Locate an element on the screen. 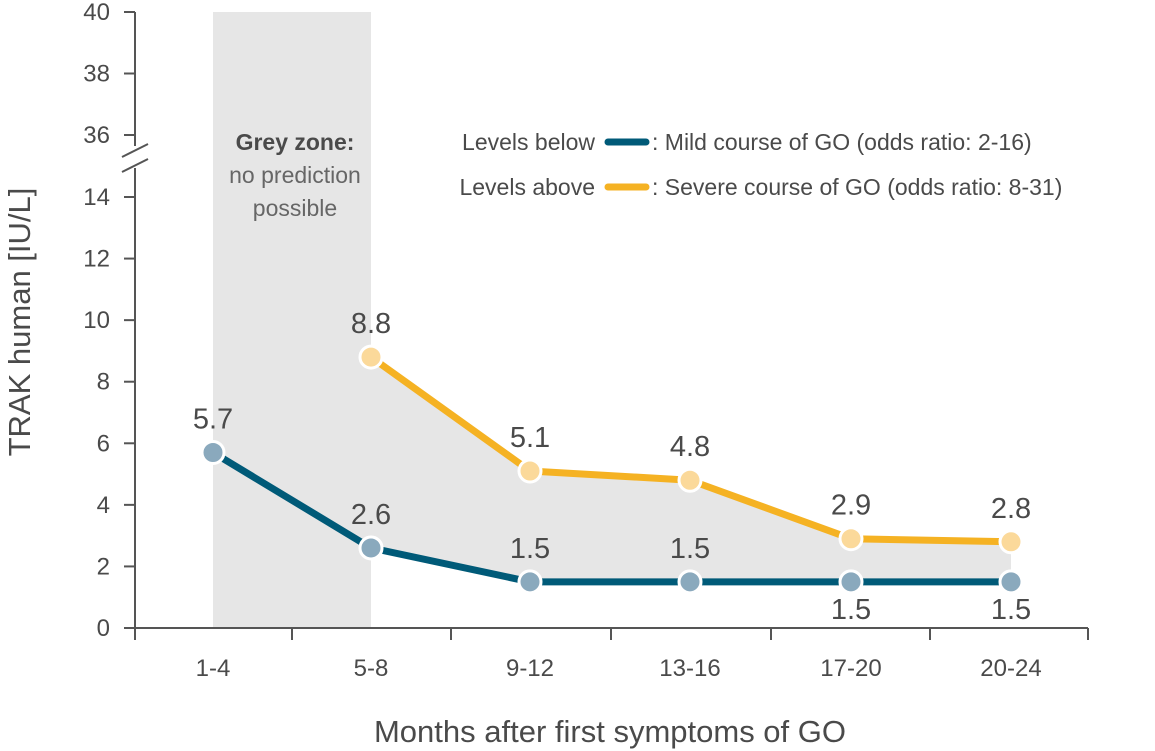 This screenshot has width=1155, height=751. y-tick-label: 6 is located at coordinates (103, 443).